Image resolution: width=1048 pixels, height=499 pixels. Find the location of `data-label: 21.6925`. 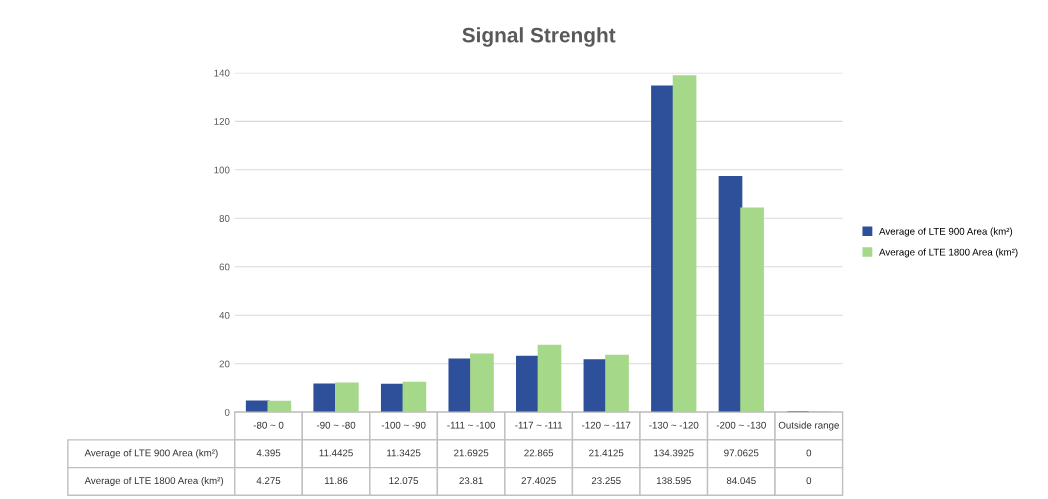

data-label: 21.6925 is located at coordinates (471, 453).